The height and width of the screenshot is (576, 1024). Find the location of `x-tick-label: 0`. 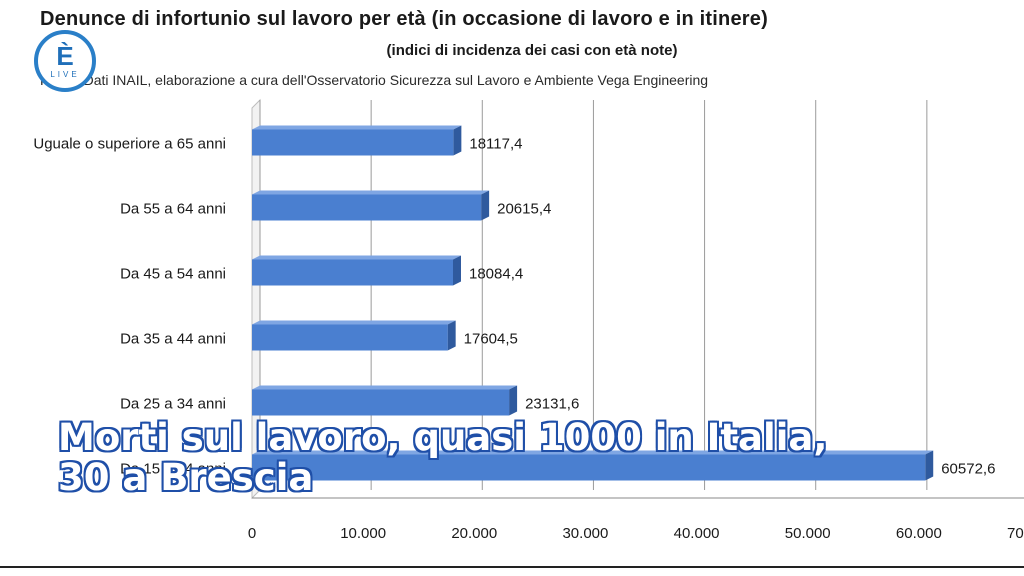

x-tick-label: 0 is located at coordinates (252, 533).